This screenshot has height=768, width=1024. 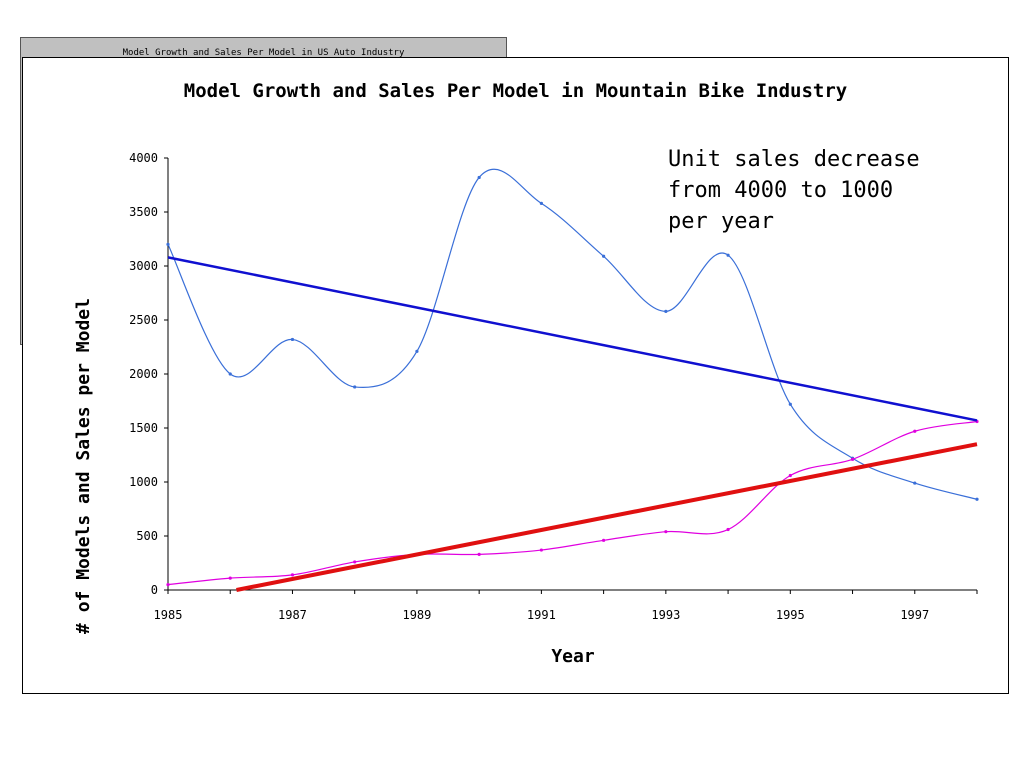 What do you see at coordinates (143, 266) in the screenshot?
I see `y-tick-label: 3000` at bounding box center [143, 266].